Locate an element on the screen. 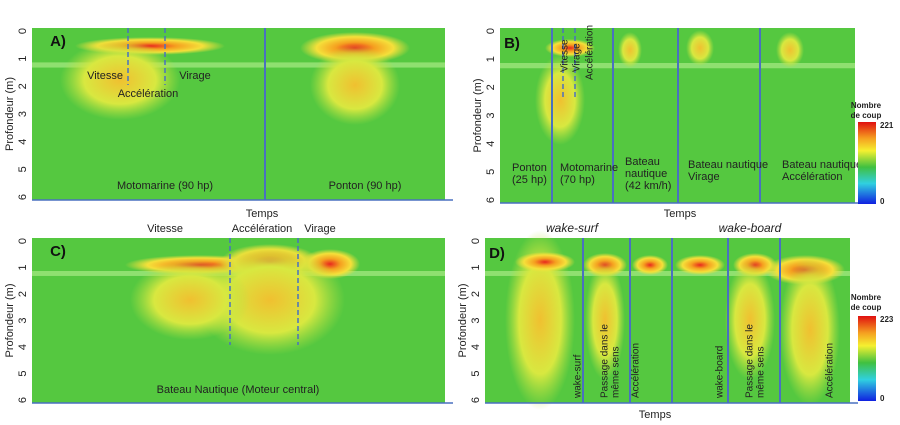 This screenshot has height=425, width=900. annotation: nautique is located at coordinates (646, 174).